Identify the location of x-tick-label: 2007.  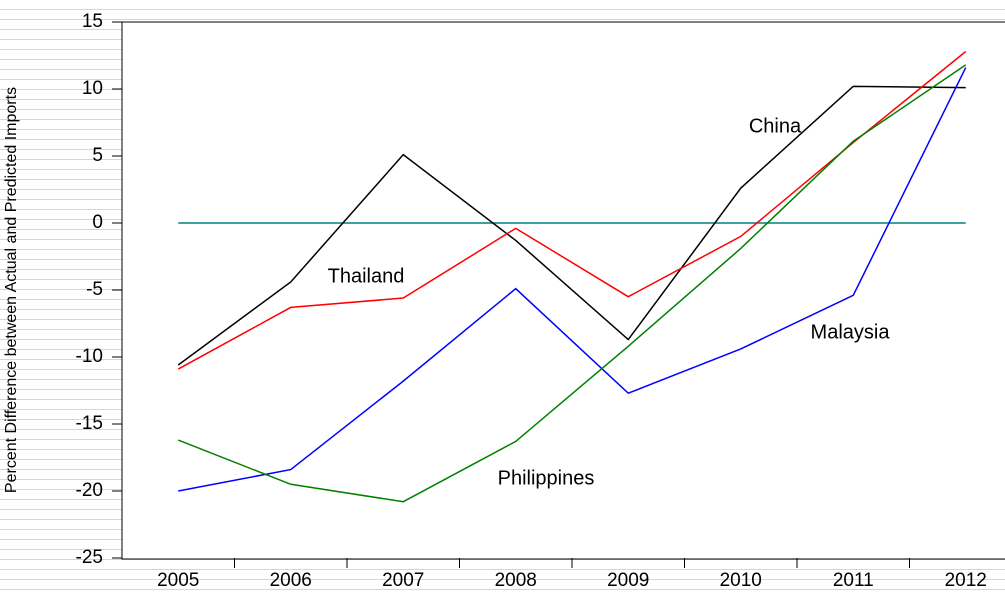
(403, 580).